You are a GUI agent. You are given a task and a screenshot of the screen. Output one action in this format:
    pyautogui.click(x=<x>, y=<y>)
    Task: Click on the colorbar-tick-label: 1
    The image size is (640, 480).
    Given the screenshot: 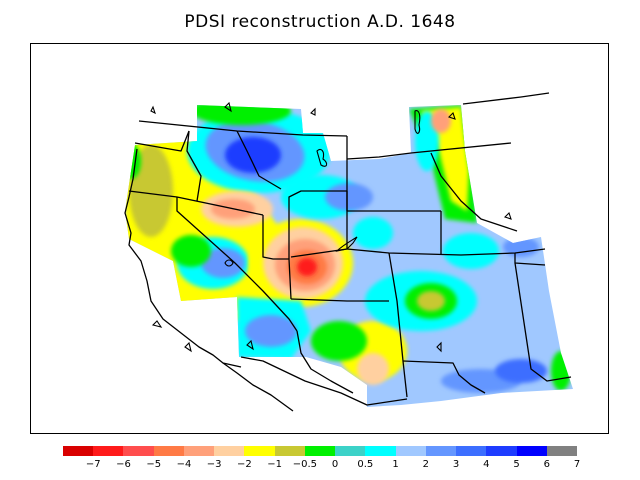 What is the action you would take?
    pyautogui.click(x=395, y=464)
    